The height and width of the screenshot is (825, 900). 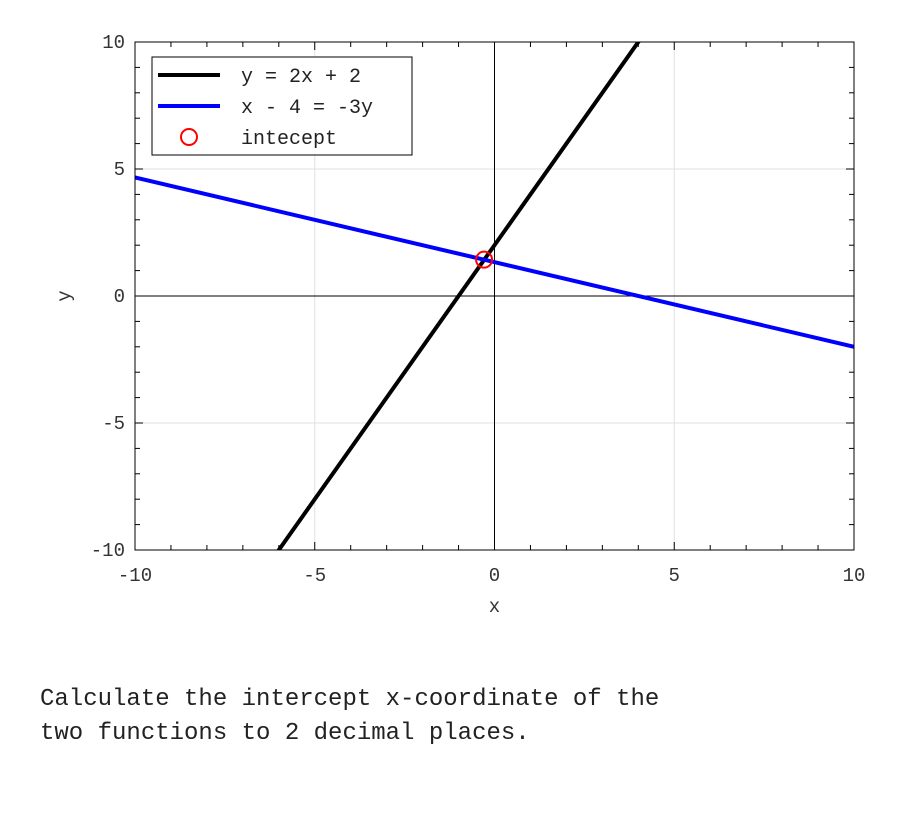 What do you see at coordinates (854, 576) in the screenshot?
I see `x-tick-label: 10` at bounding box center [854, 576].